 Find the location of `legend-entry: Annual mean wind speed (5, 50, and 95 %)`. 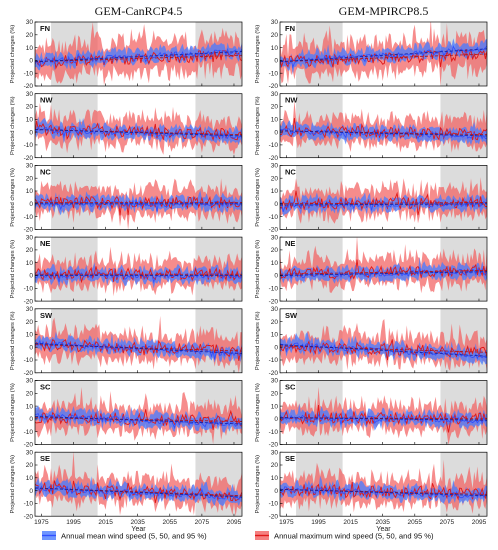

legend-entry: Annual mean wind speed (5, 50, and 95 %) is located at coordinates (124, 536).